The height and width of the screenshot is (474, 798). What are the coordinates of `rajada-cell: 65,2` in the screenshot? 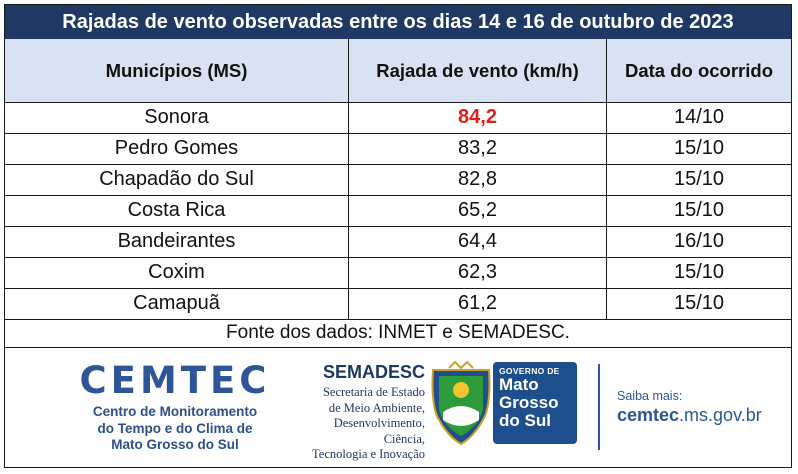 It's located at (478, 210).